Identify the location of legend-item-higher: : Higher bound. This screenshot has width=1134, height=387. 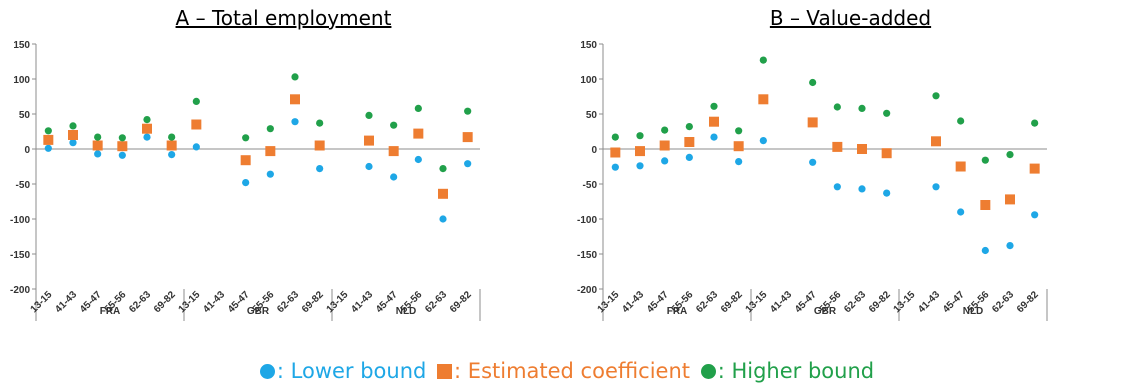
(787, 371).